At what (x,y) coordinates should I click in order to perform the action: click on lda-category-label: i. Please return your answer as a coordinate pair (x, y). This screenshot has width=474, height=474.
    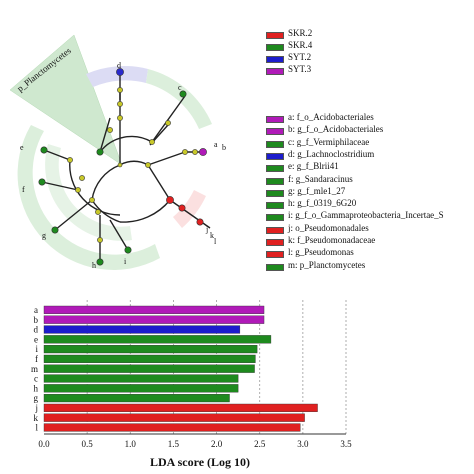
    Looking at the image, I should click on (36, 349).